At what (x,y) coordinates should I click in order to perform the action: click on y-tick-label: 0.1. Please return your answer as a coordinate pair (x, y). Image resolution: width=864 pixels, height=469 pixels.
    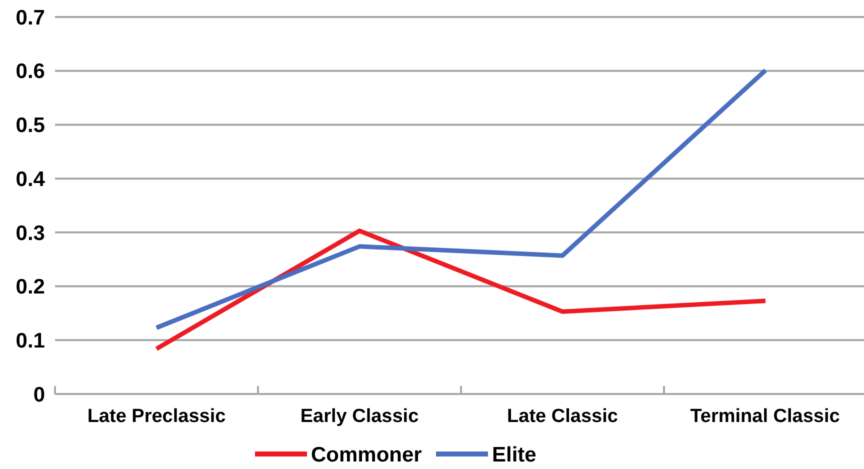
    Looking at the image, I should click on (31, 340).